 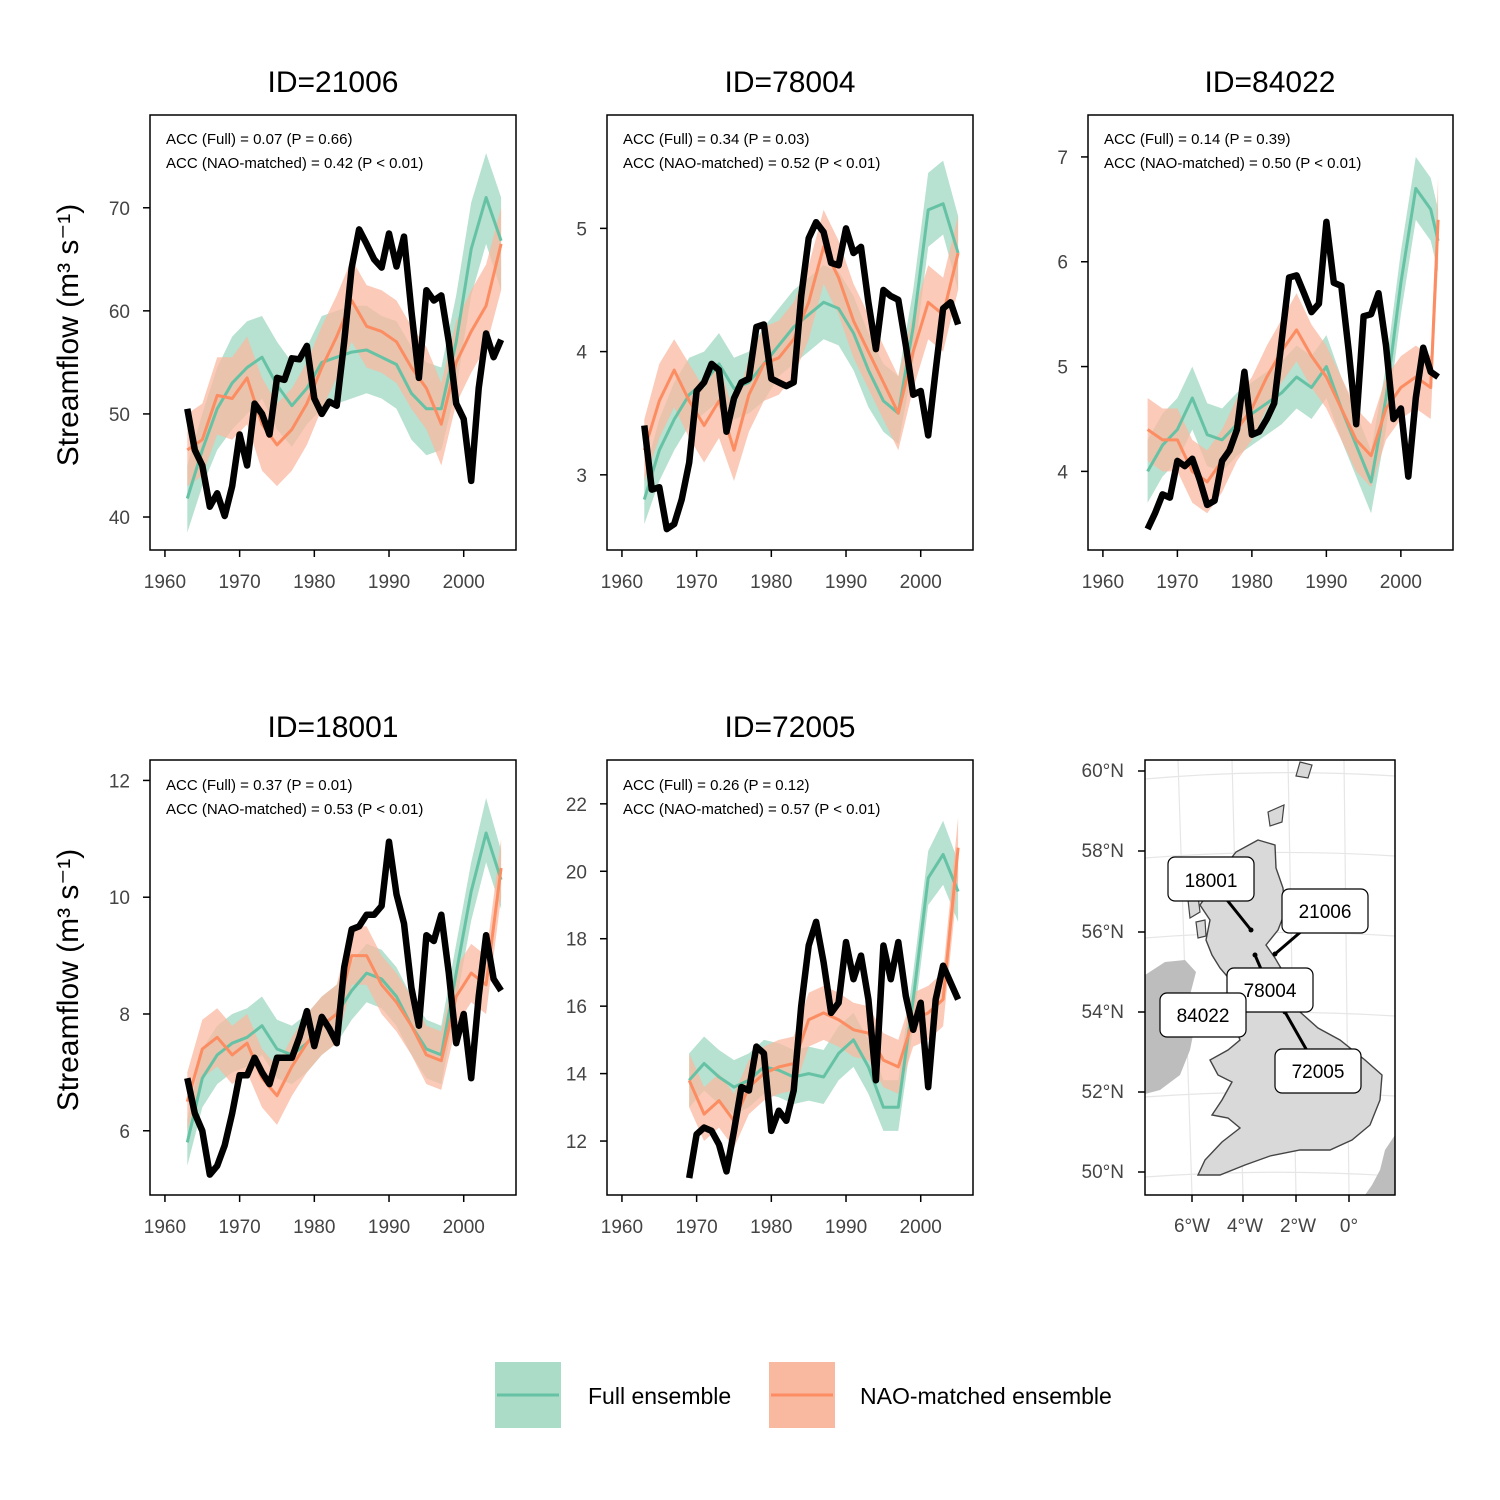 What do you see at coordinates (1318, 1071) in the screenshot?
I see `station-label-72005: 72005` at bounding box center [1318, 1071].